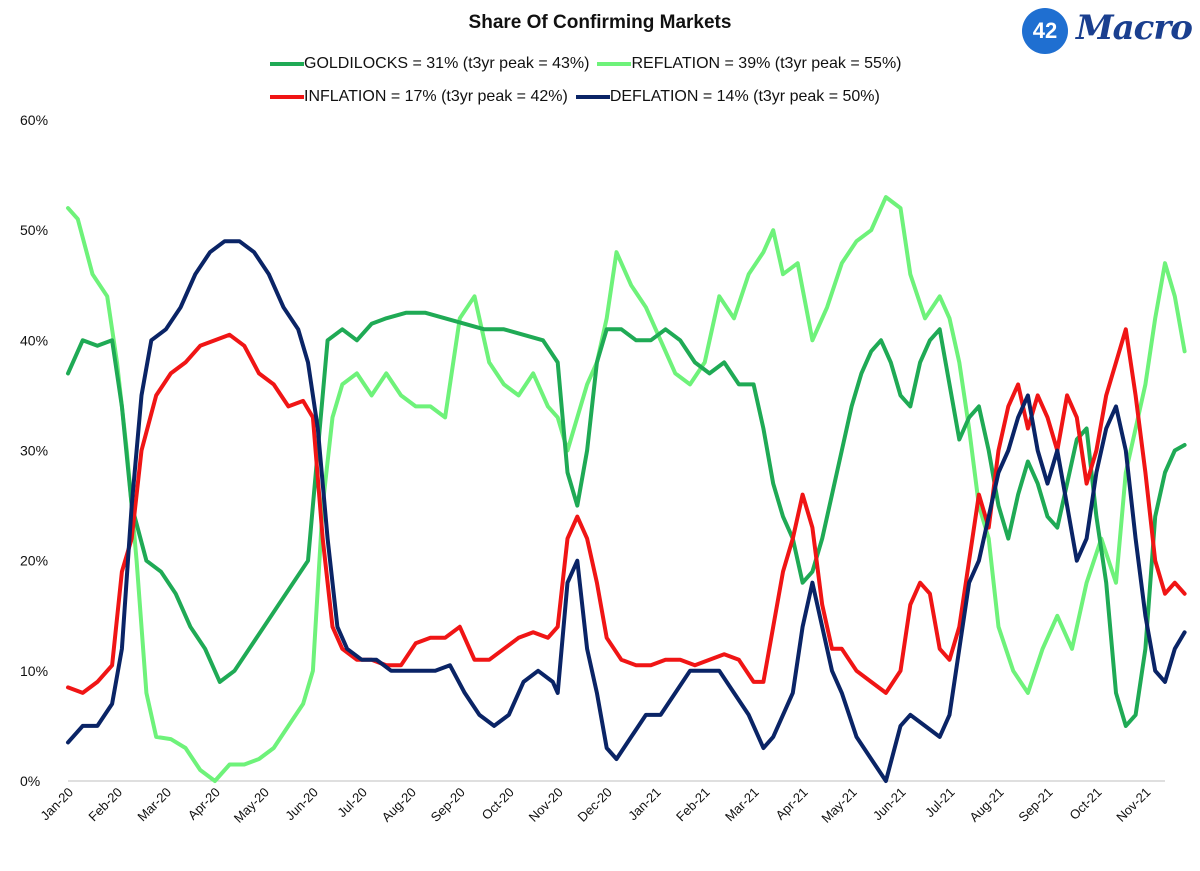 Image resolution: width=1200 pixels, height=871 pixels. Describe the element at coordinates (34, 451) in the screenshot. I see `y-tick-label: 30%` at that location.